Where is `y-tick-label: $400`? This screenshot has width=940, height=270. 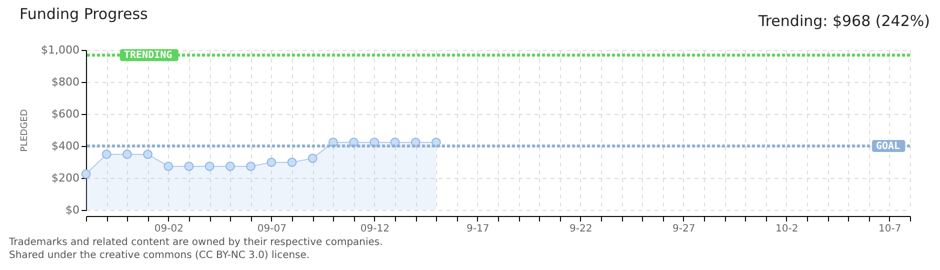 y-tick-label: $400 is located at coordinates (66, 146).